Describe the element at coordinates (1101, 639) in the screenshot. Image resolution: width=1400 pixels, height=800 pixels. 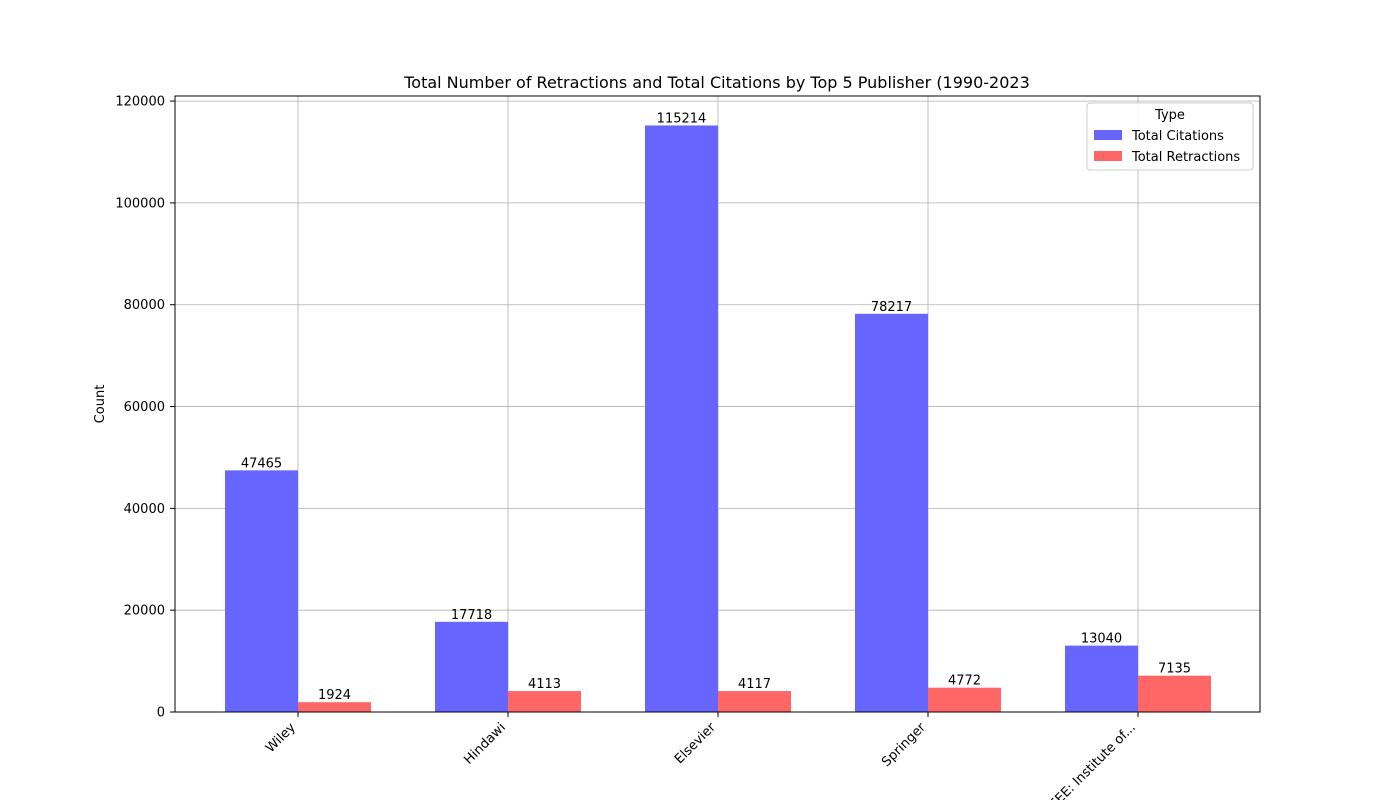
I see `data-label-total-citations-ieee-institute-of: 13040` at that location.